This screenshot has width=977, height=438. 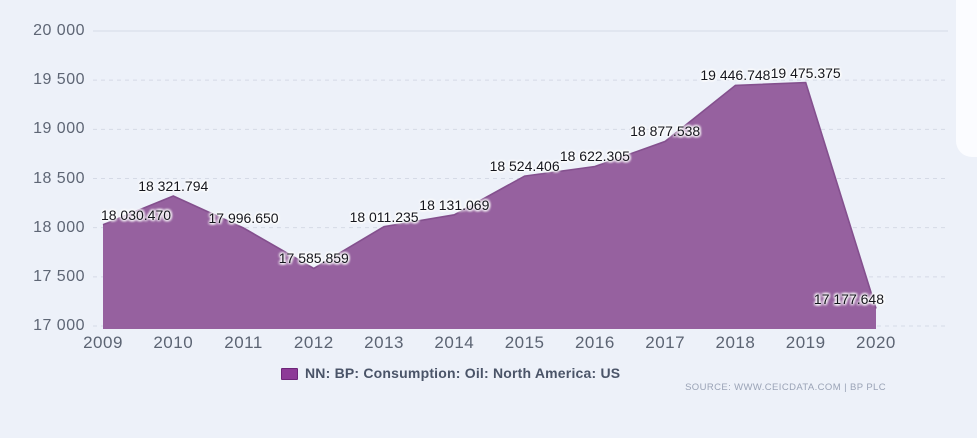 I want to click on x-axis-tick-label: 2010, so click(x=173, y=342).